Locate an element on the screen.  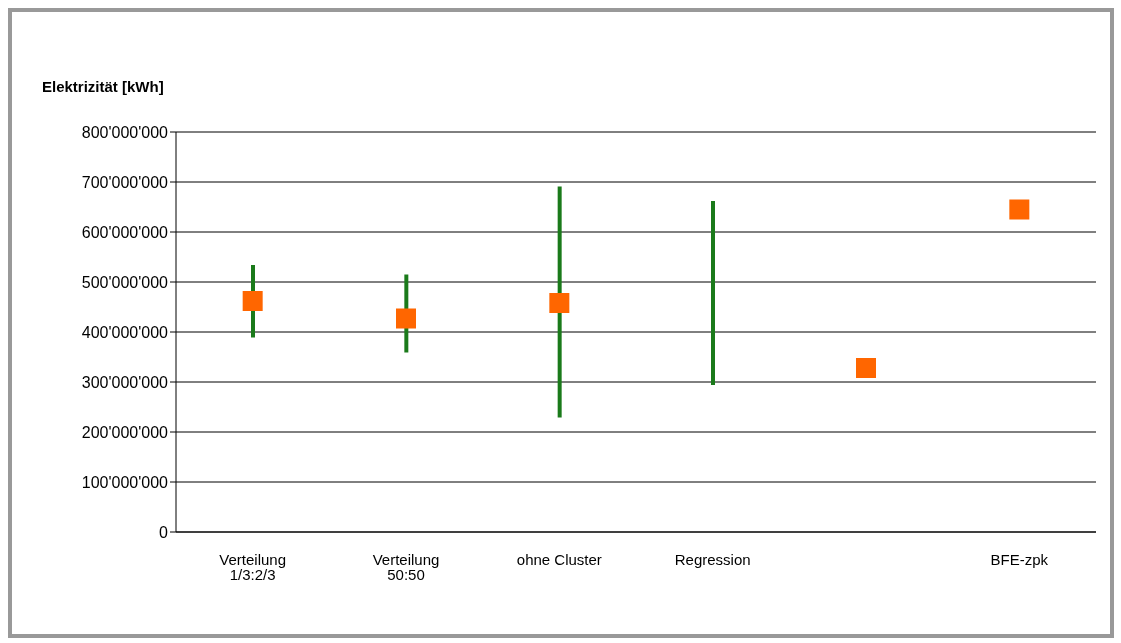
y-tick-label: 300'000'000 is located at coordinates (125, 382).